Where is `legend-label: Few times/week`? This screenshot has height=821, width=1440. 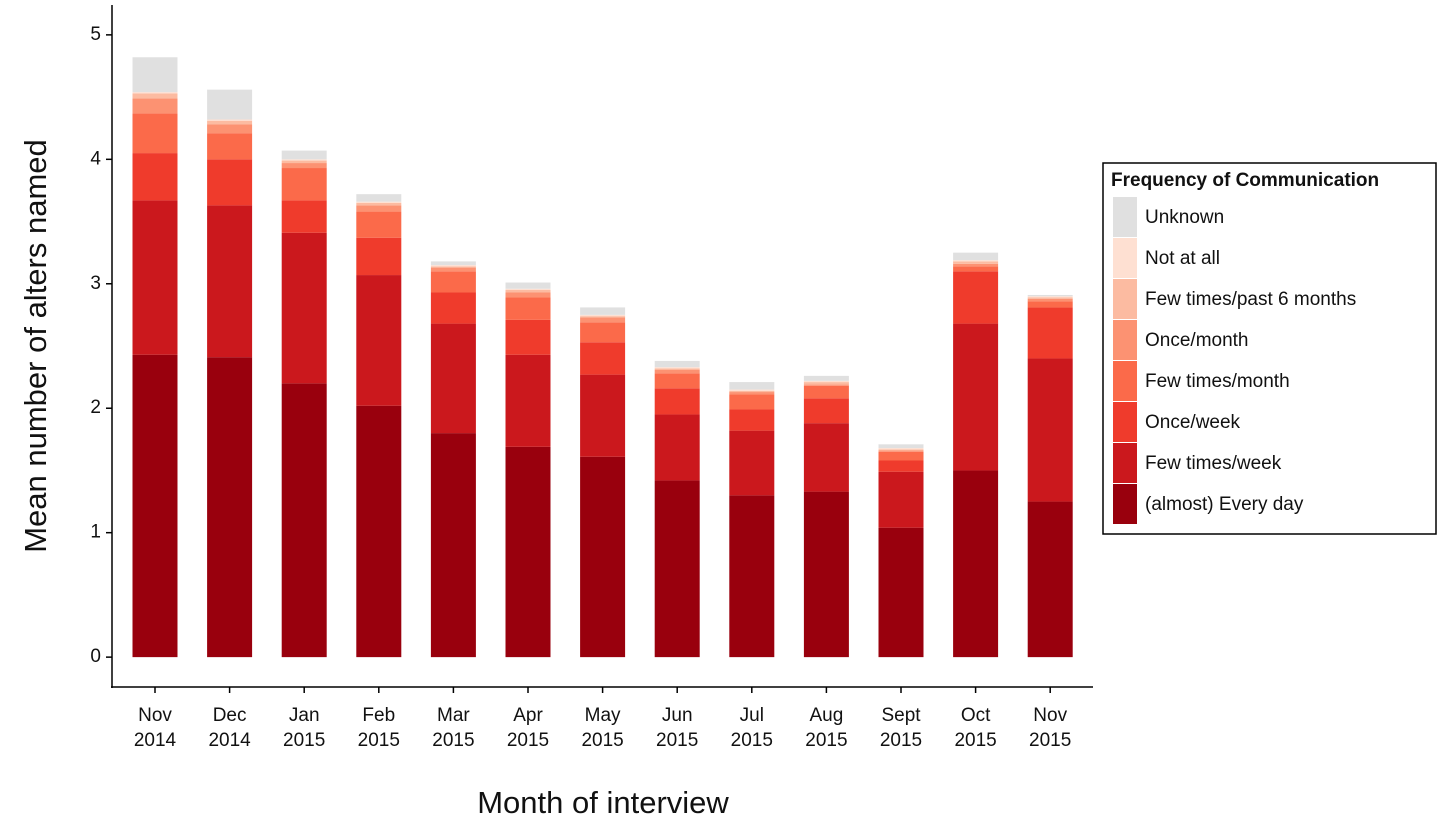 legend-label: Few times/week is located at coordinates (1213, 463).